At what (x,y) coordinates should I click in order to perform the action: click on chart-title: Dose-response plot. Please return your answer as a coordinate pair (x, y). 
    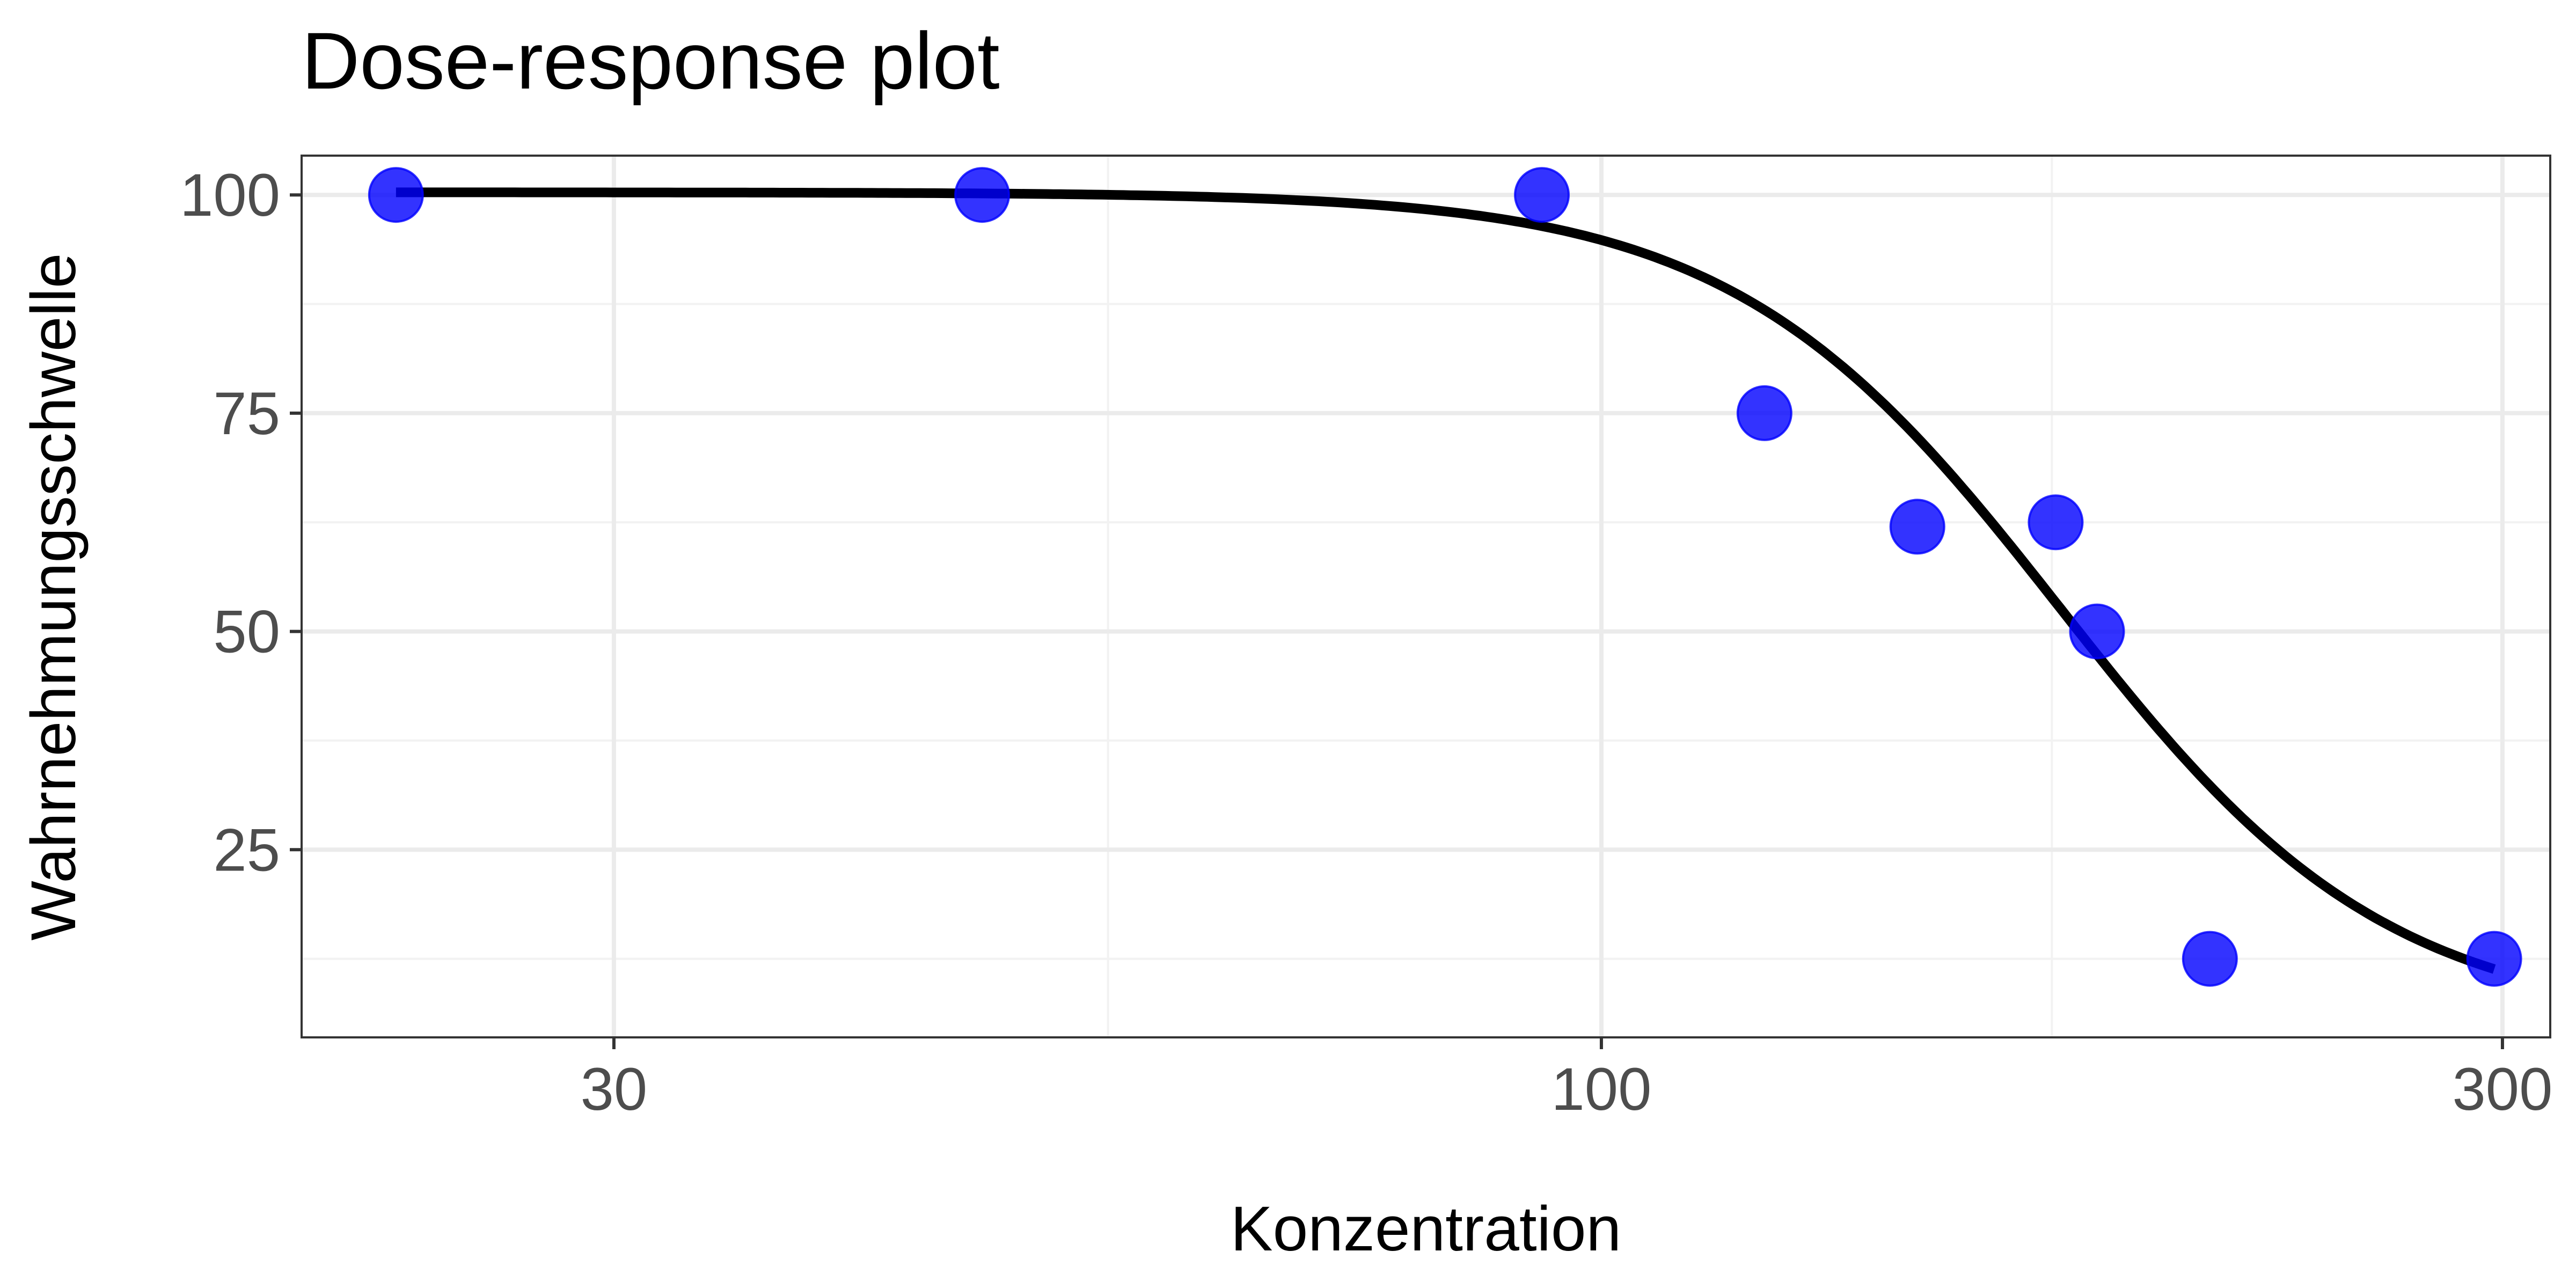
    Looking at the image, I should click on (651, 61).